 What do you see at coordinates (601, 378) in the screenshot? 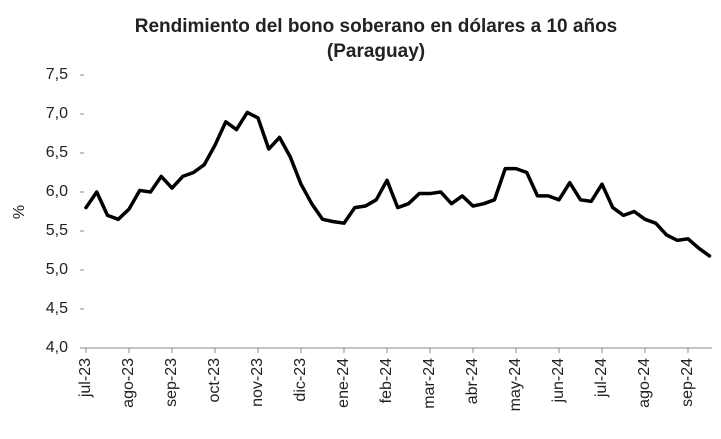
I see `x-tick-label: jul-24` at bounding box center [601, 378].